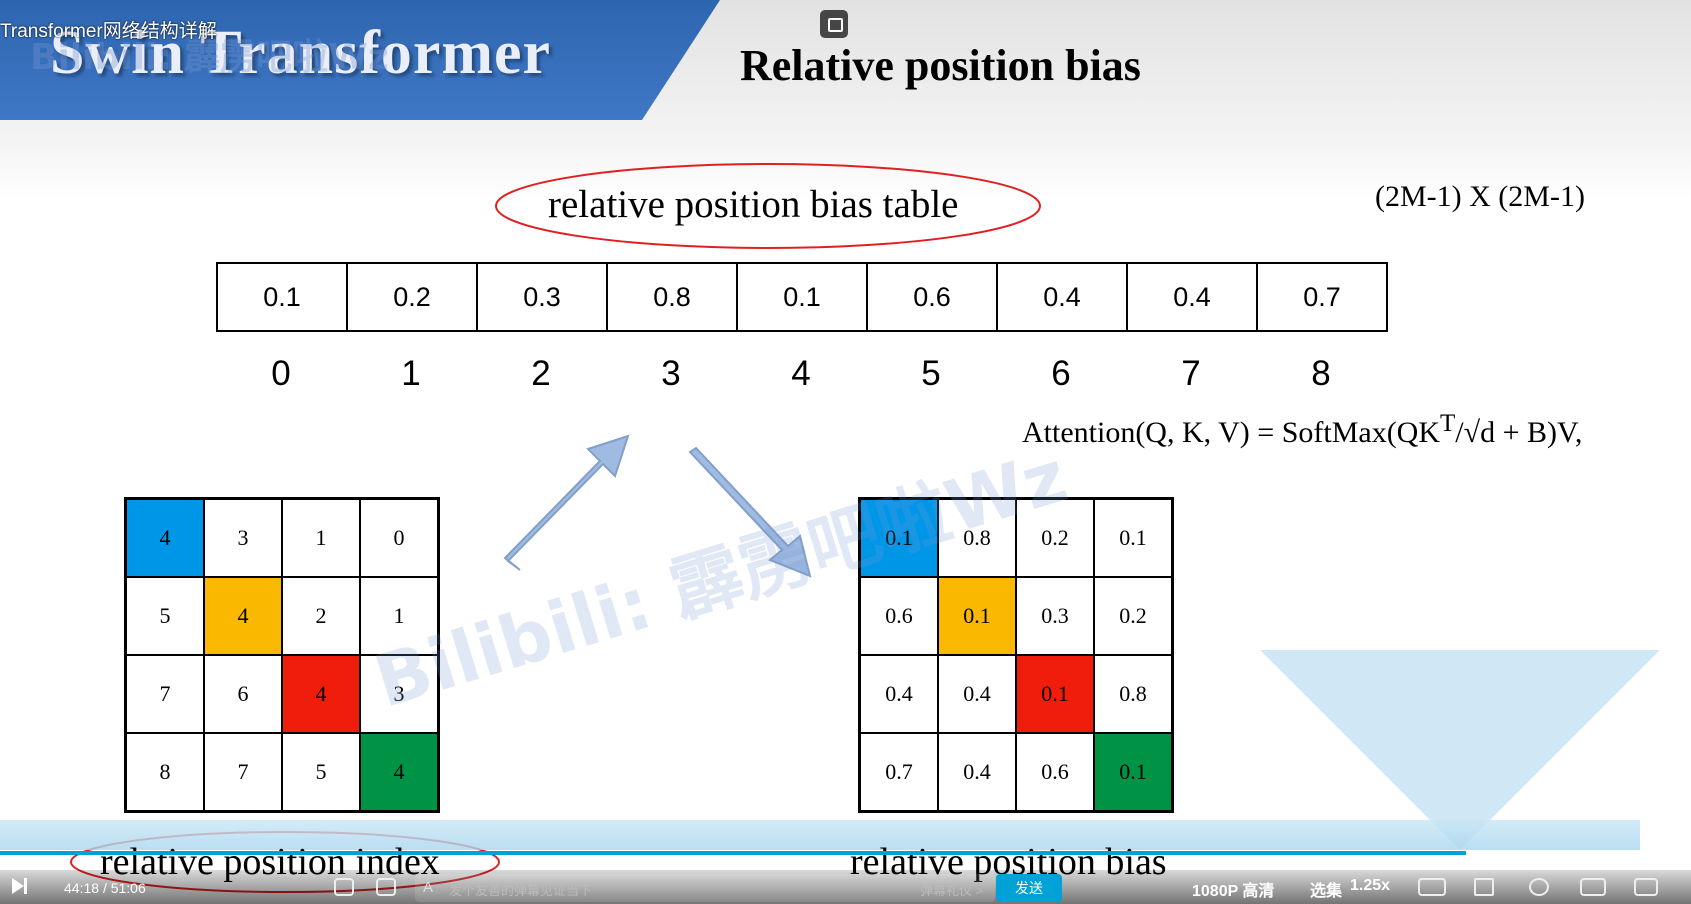 This screenshot has height=904, width=1691. I want to click on grid-cell: 6, so click(243, 694).